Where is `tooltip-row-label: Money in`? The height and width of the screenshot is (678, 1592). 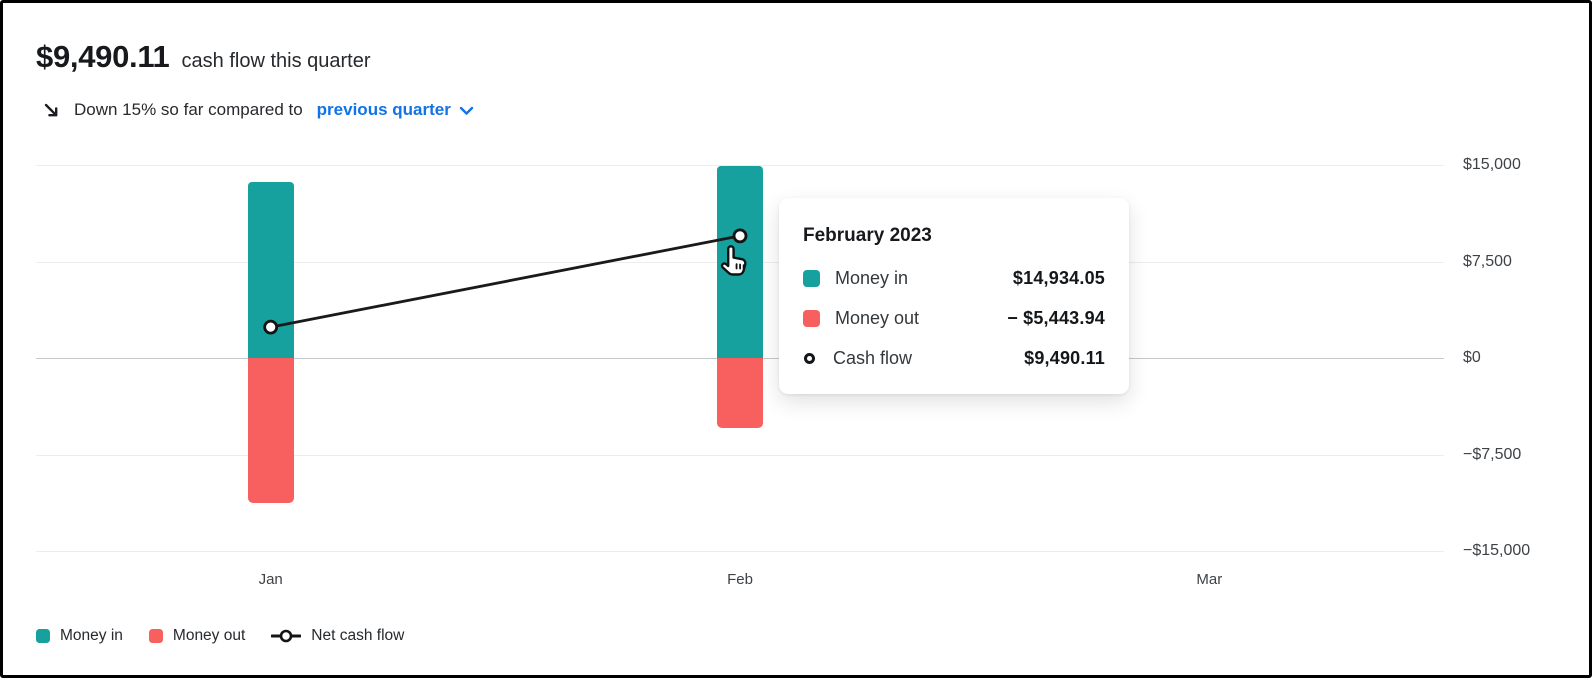
tooltip-row-label: Money in is located at coordinates (872, 278).